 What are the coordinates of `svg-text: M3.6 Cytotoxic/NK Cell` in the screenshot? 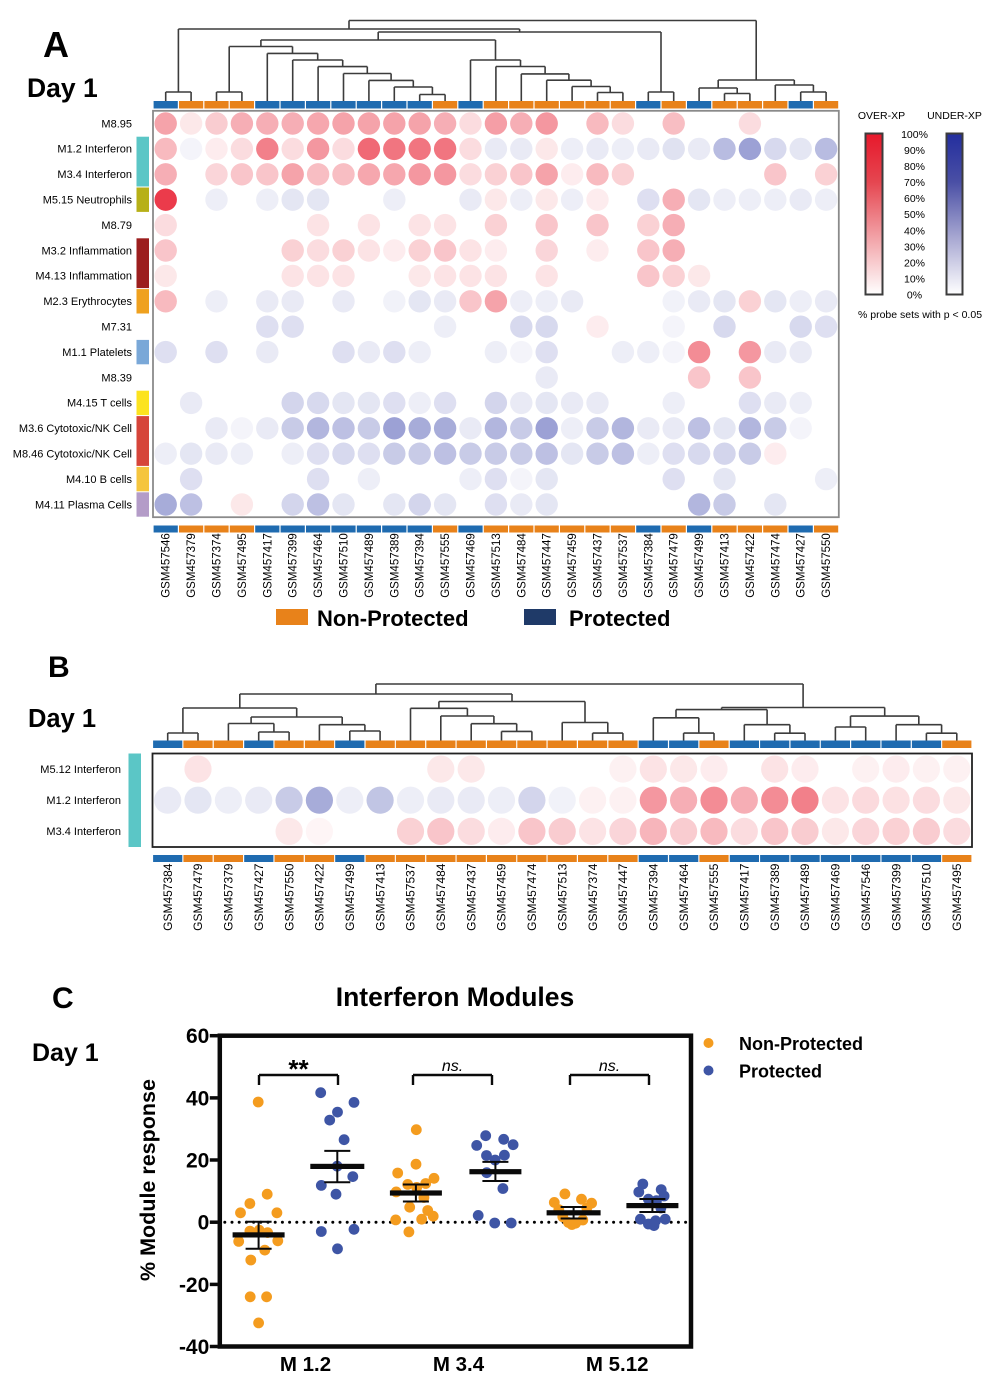 It's located at (75, 429).